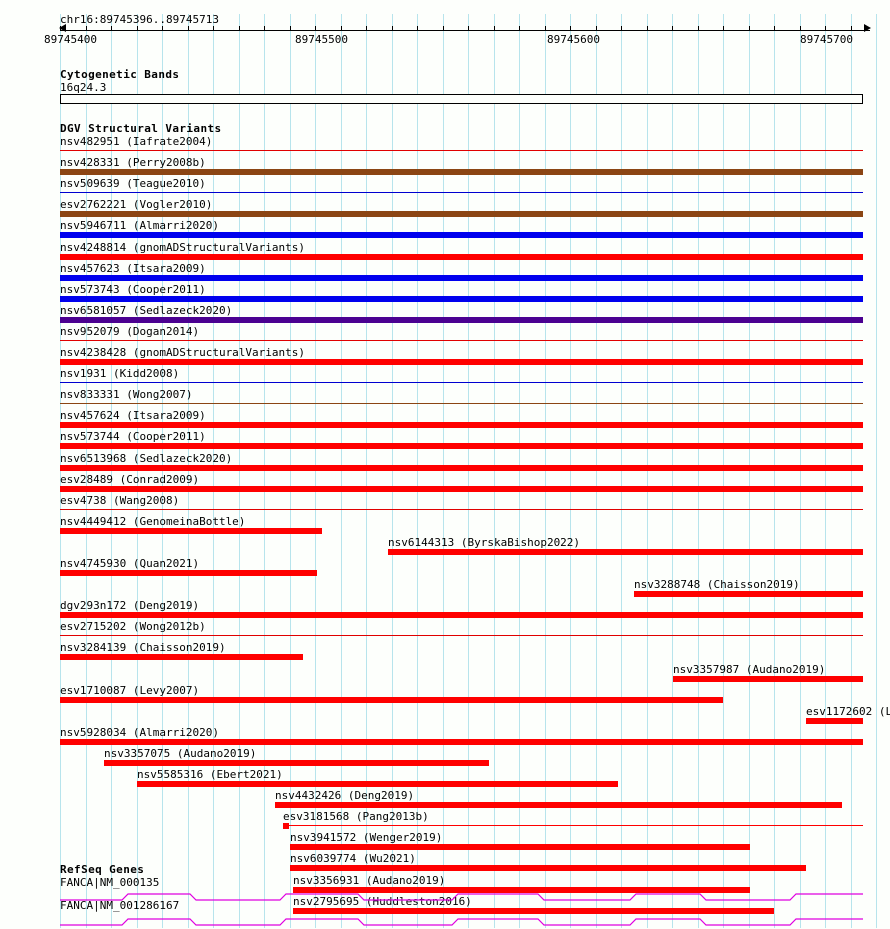 The image size is (890, 929). I want to click on ruler-axis, so click(465, 30).